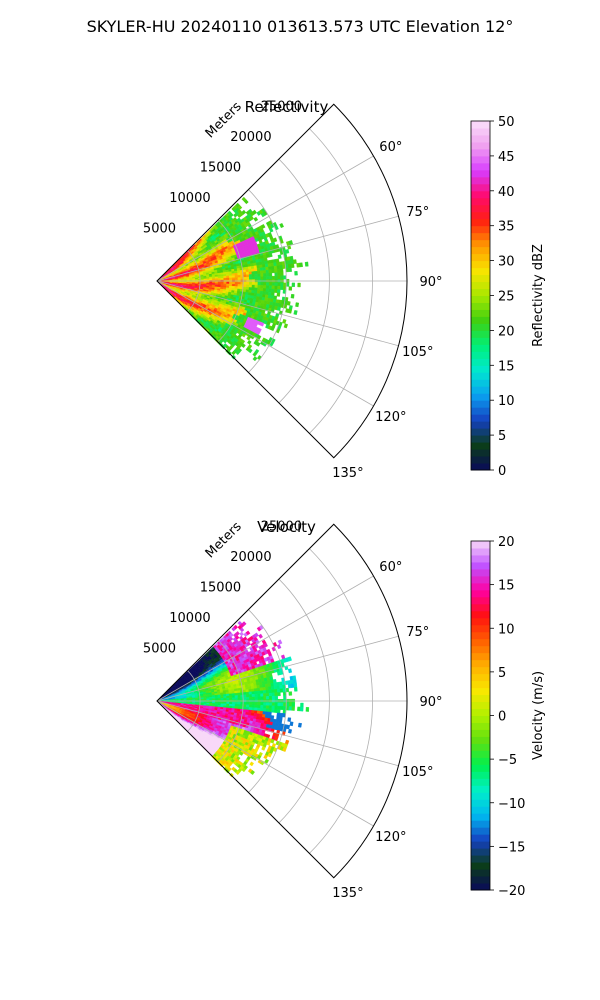 The width and height of the screenshot is (600, 1000). Describe the element at coordinates (506, 366) in the screenshot. I see `colorbar-tick-label: 15` at that location.